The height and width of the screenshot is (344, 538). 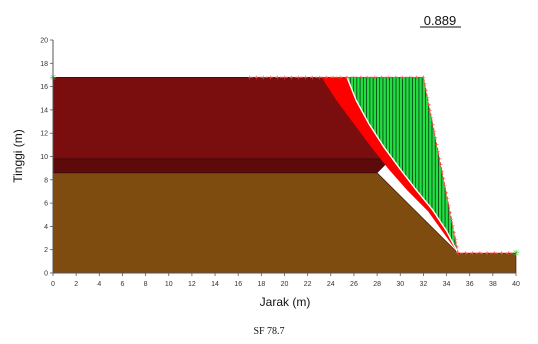 I want to click on x-tick-label: 12, so click(x=192, y=284).